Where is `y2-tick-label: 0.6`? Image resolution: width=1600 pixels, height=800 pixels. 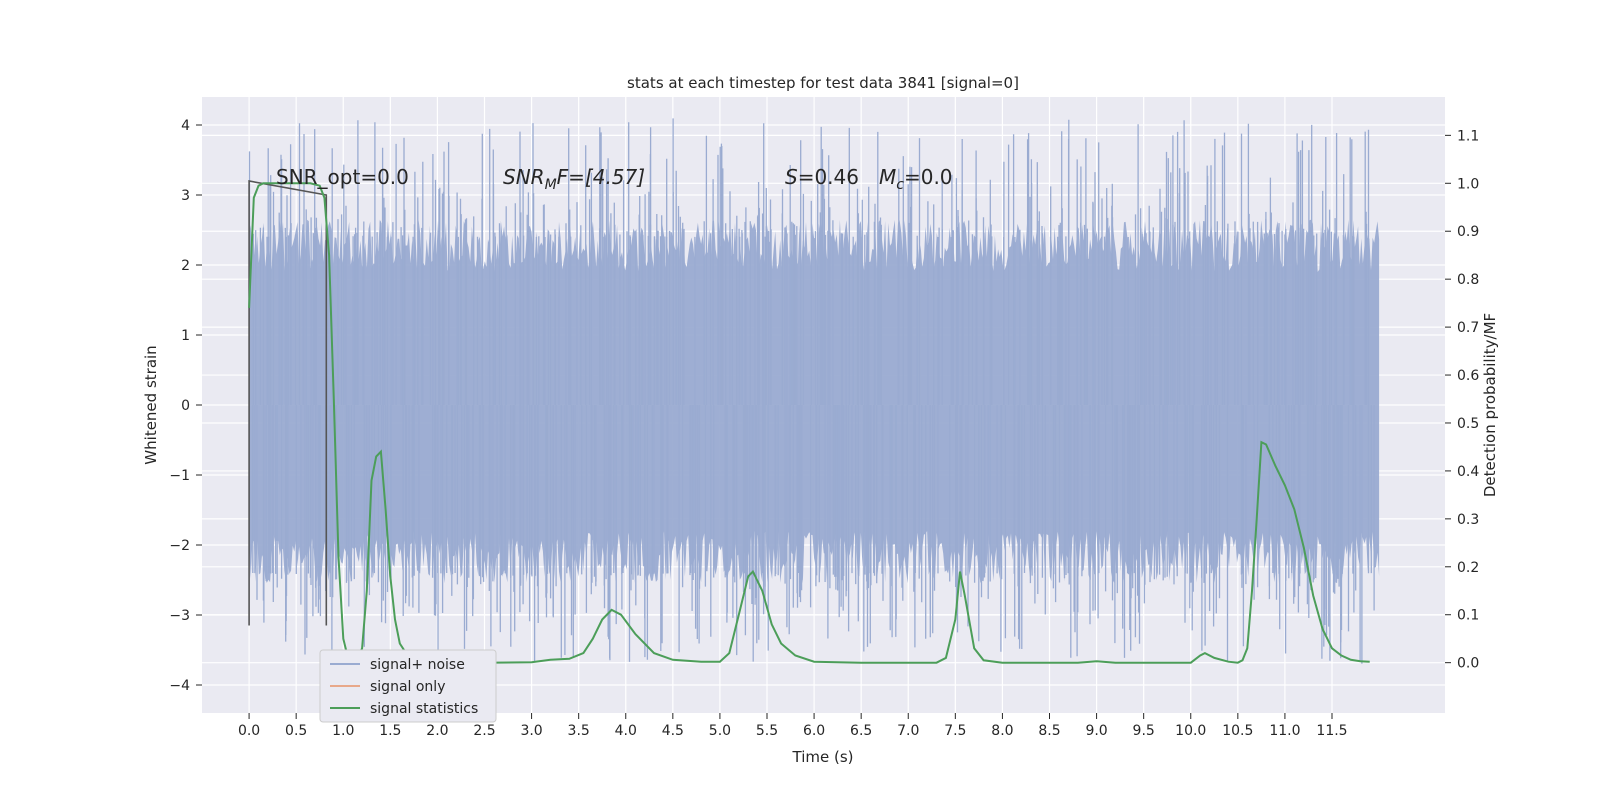
y2-tick-label: 0.6 is located at coordinates (1468, 376).